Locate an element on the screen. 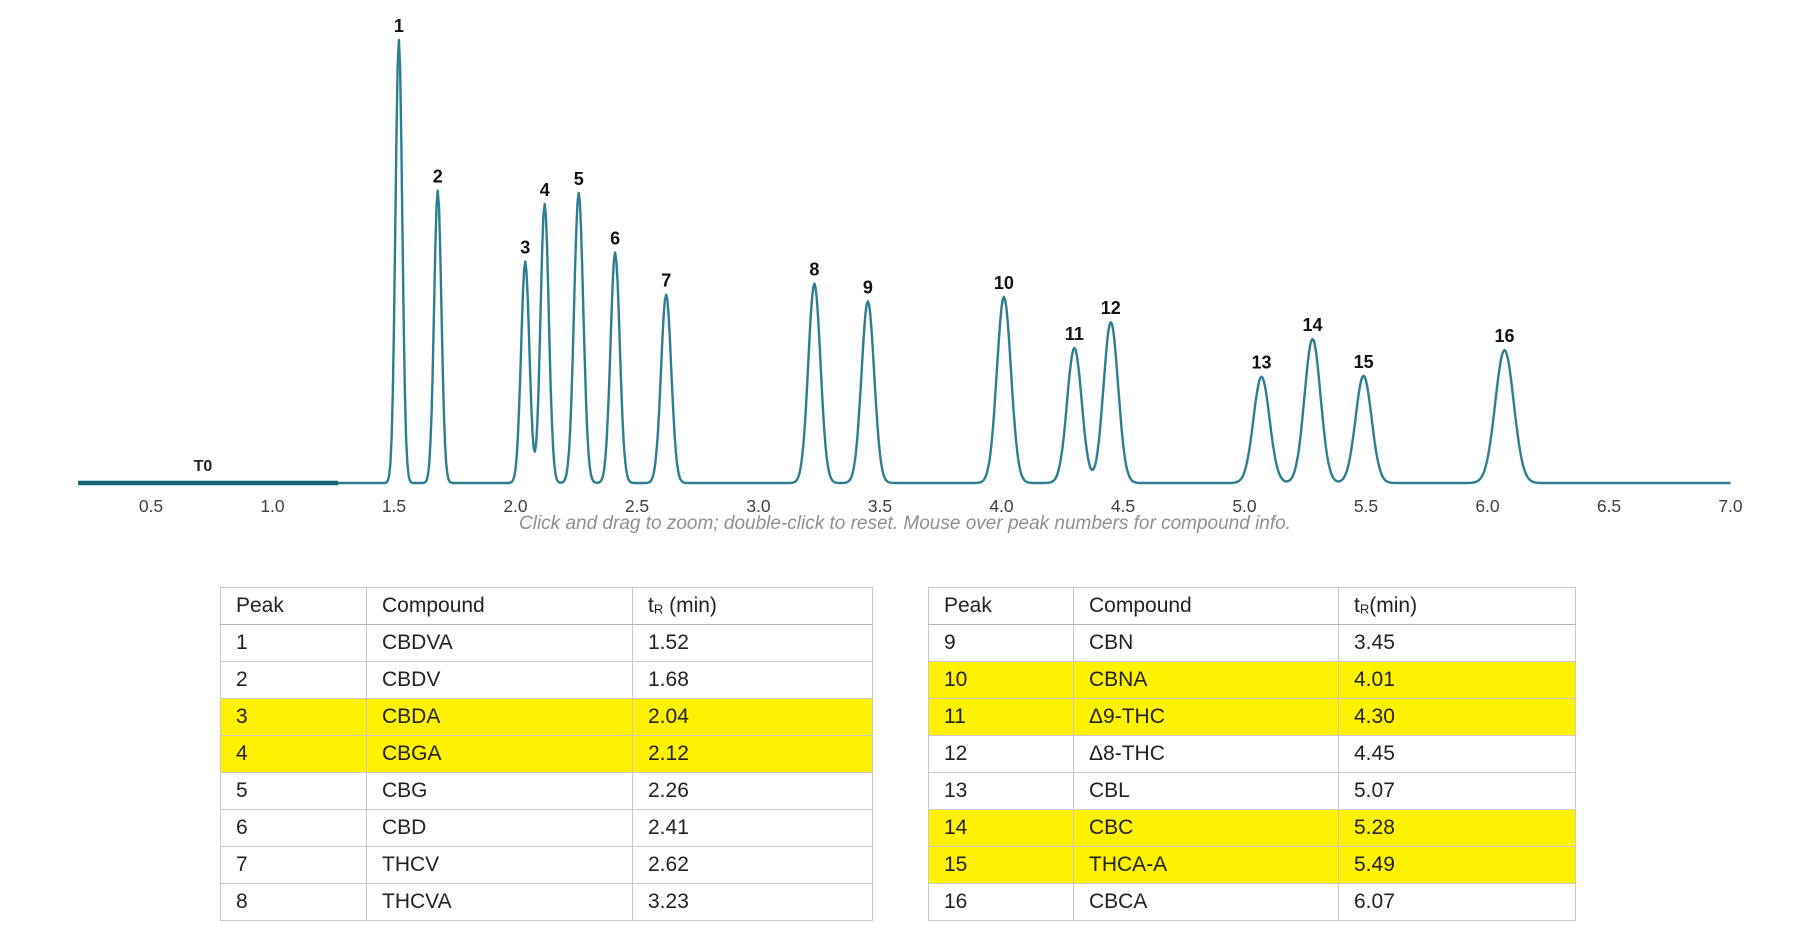 Image resolution: width=1800 pixels, height=945 pixels. x-tick-label: 5.0 is located at coordinates (1244, 506).